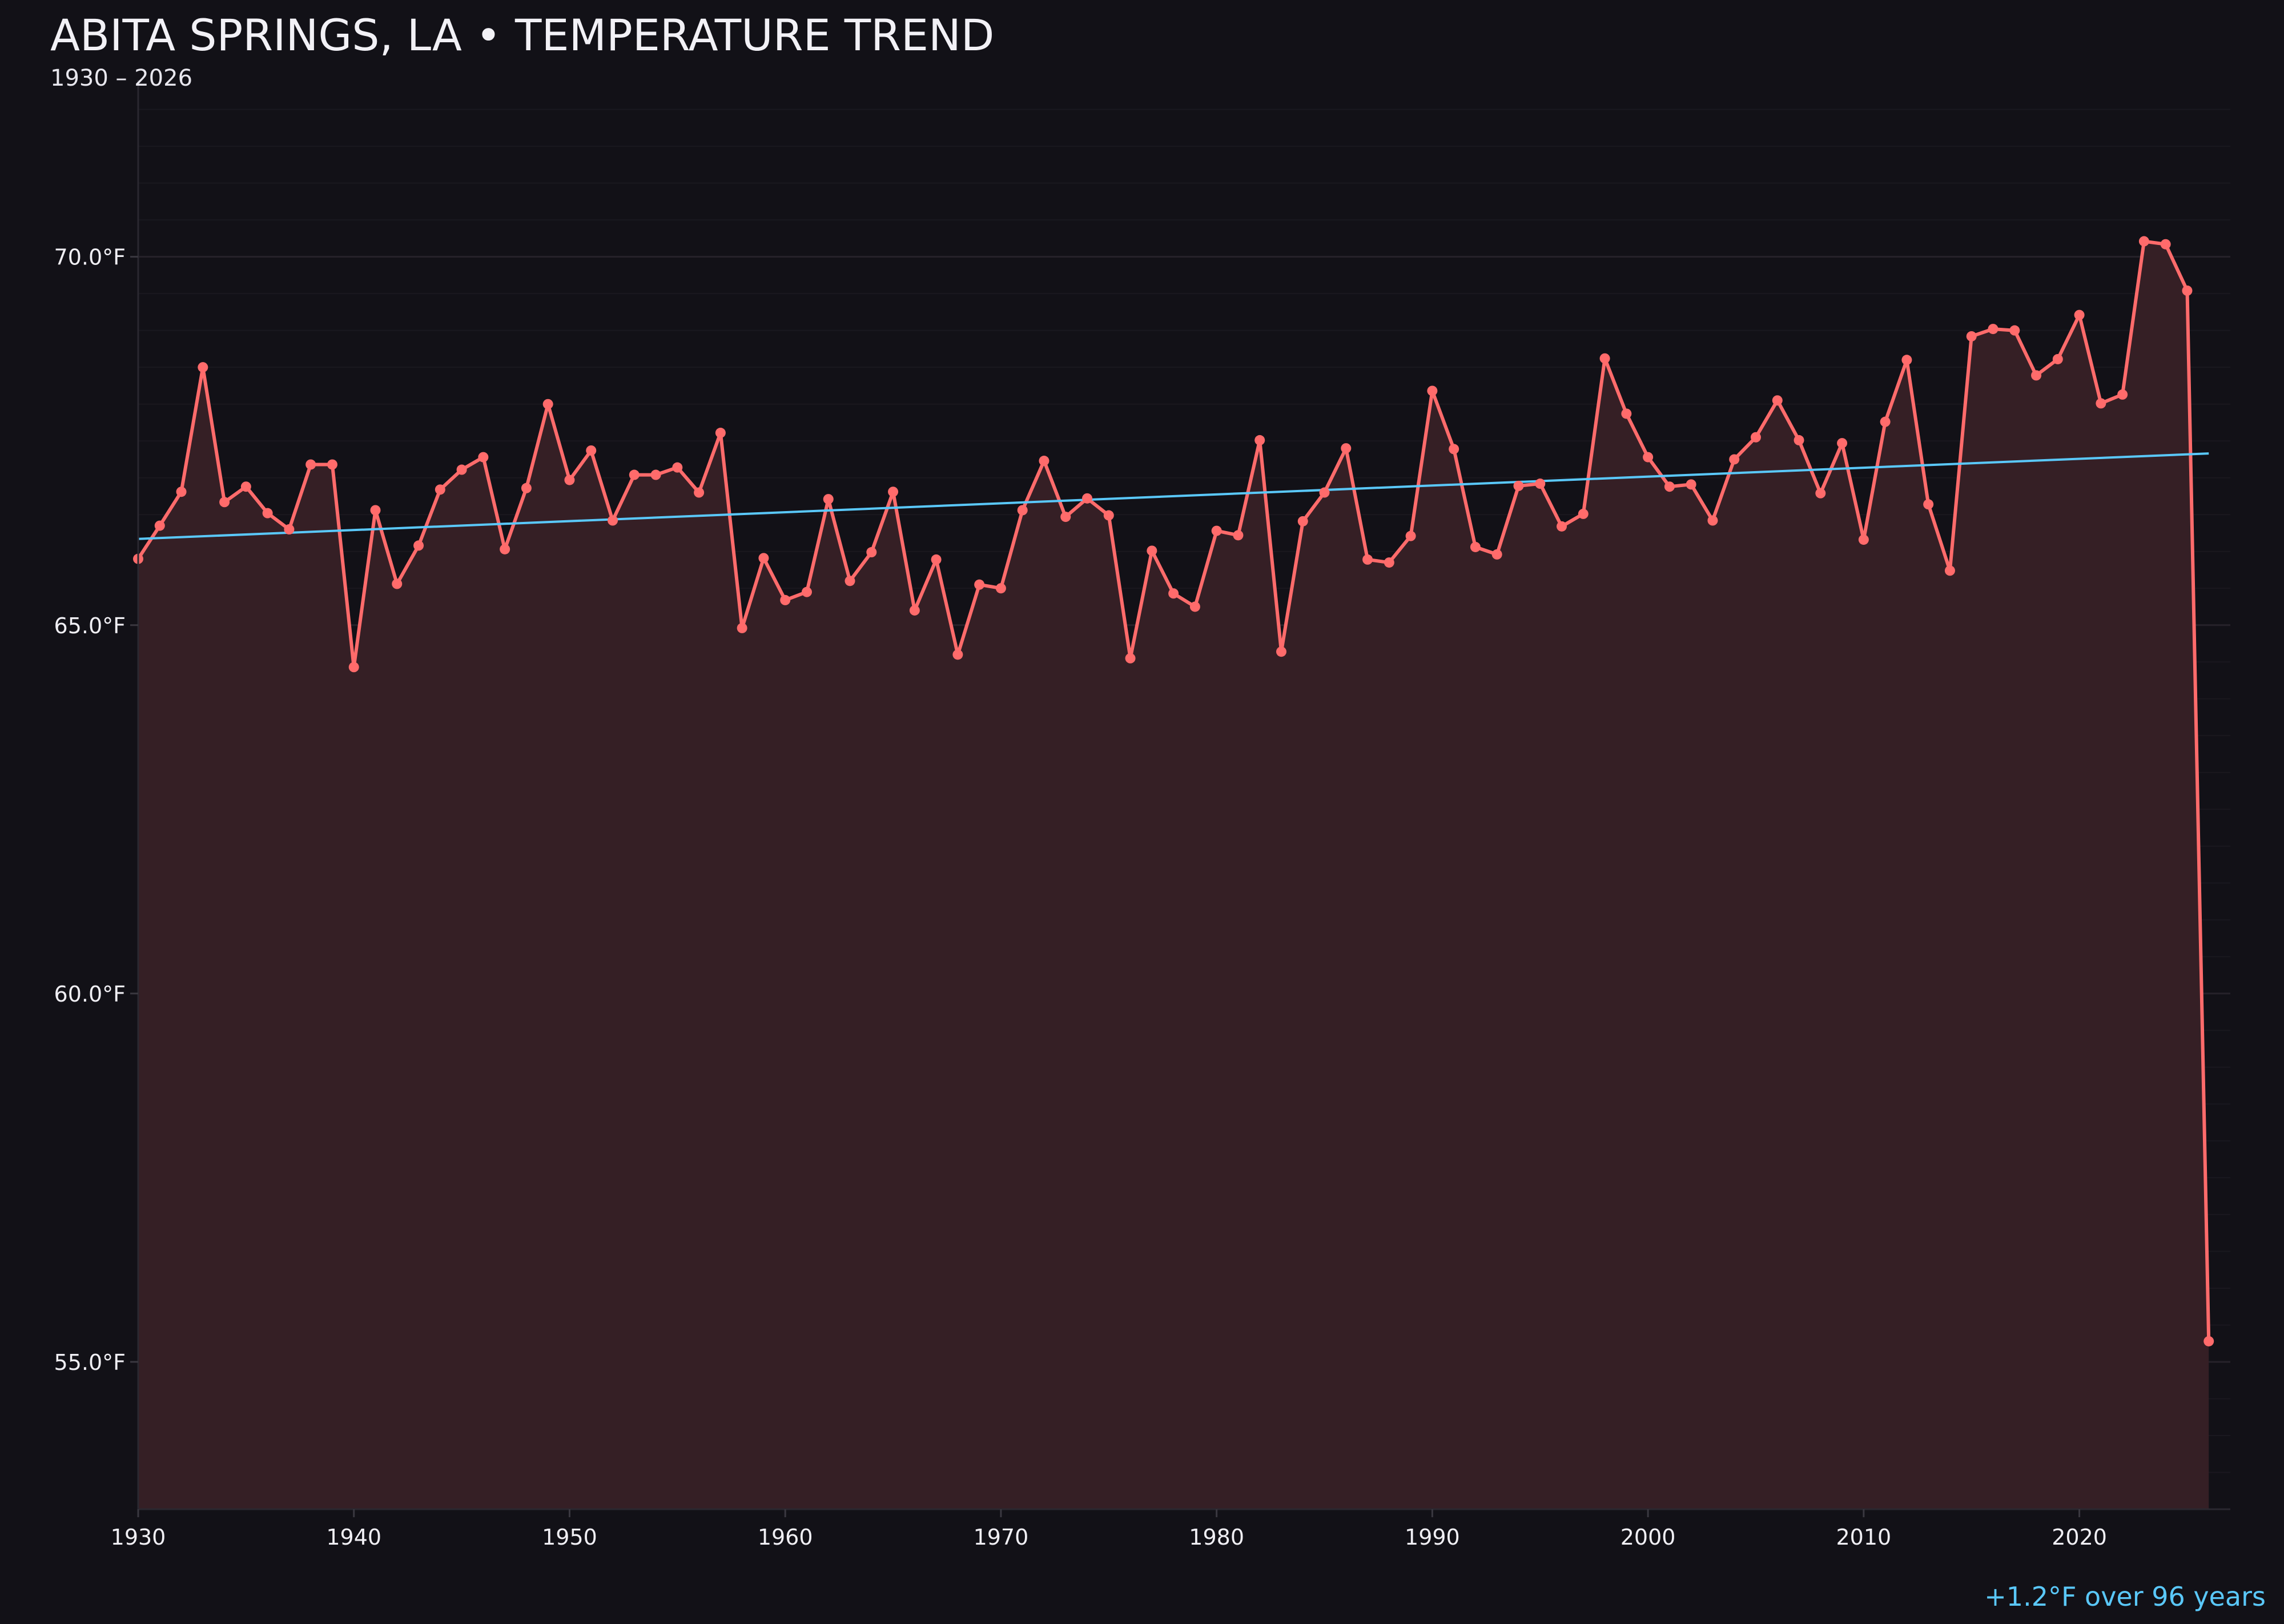 This screenshot has height=1624, width=2284. What do you see at coordinates (1863, 1537) in the screenshot?
I see `x-tick-label: 2010` at bounding box center [1863, 1537].